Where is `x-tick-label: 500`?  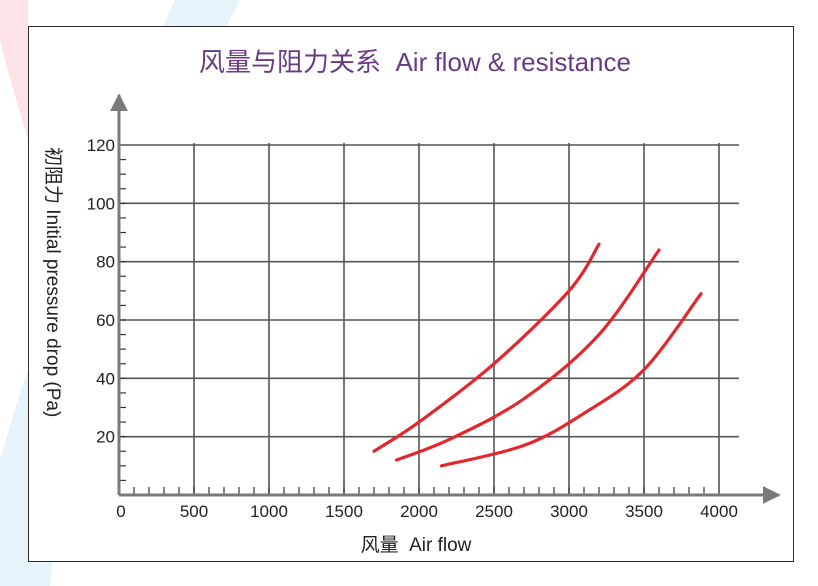 x-tick-label: 500 is located at coordinates (194, 511).